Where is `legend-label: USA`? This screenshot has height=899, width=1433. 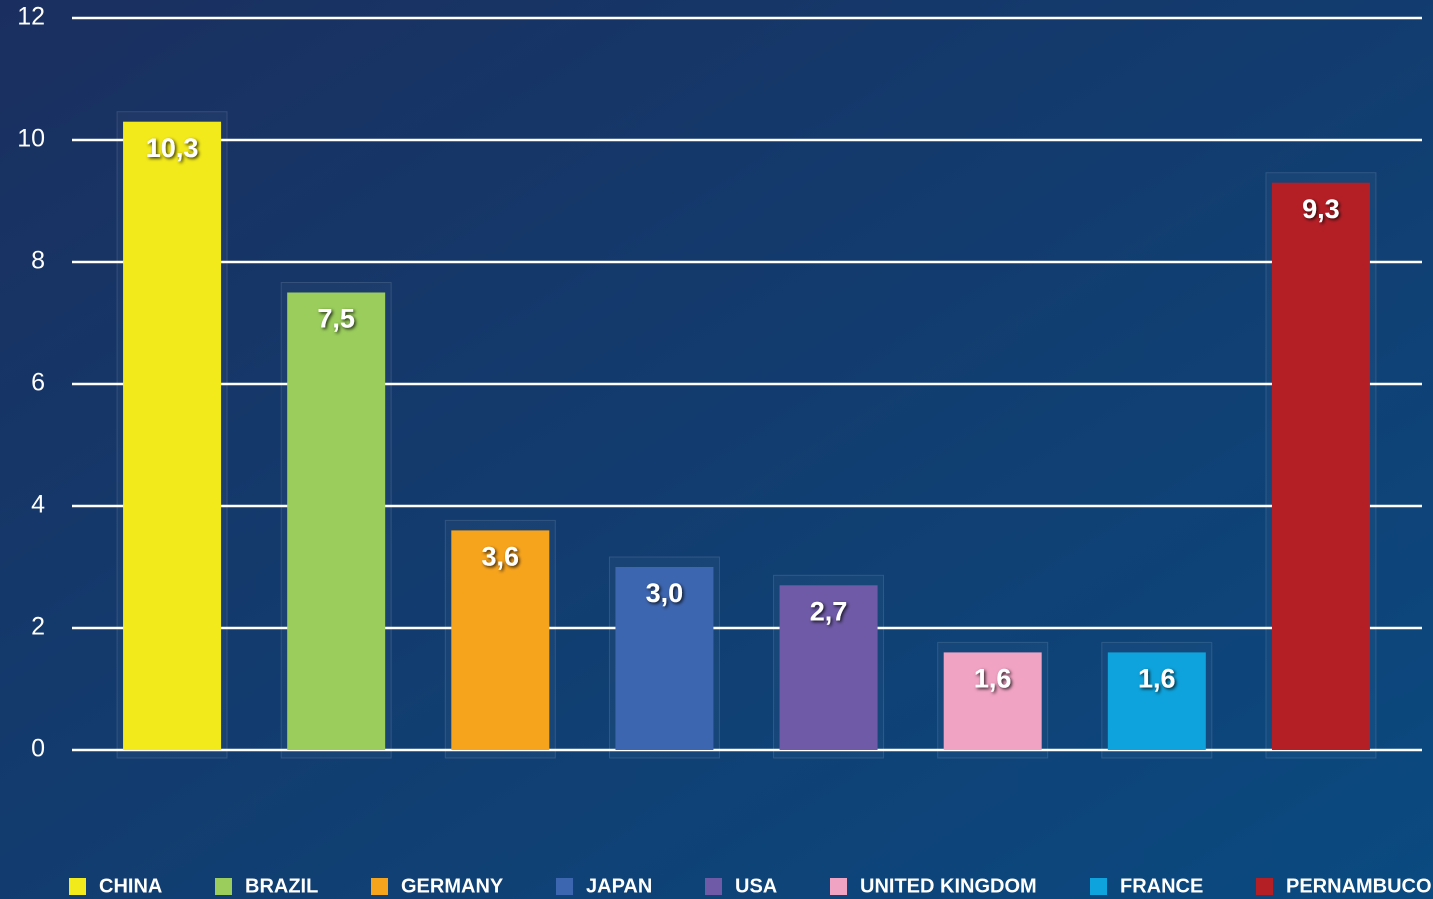
legend-label: USA is located at coordinates (756, 886).